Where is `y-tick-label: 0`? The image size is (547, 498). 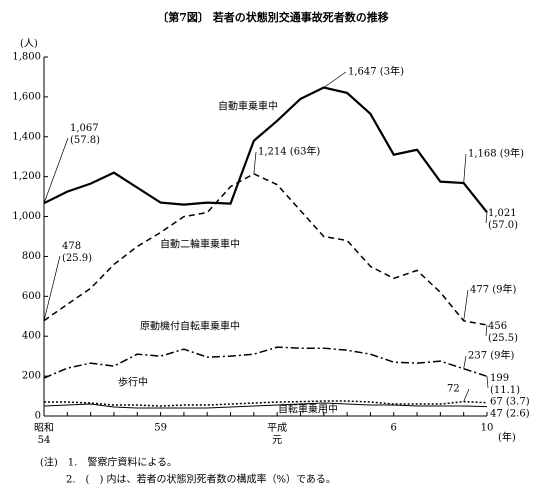 y-tick-label: 0 is located at coordinates (38, 416).